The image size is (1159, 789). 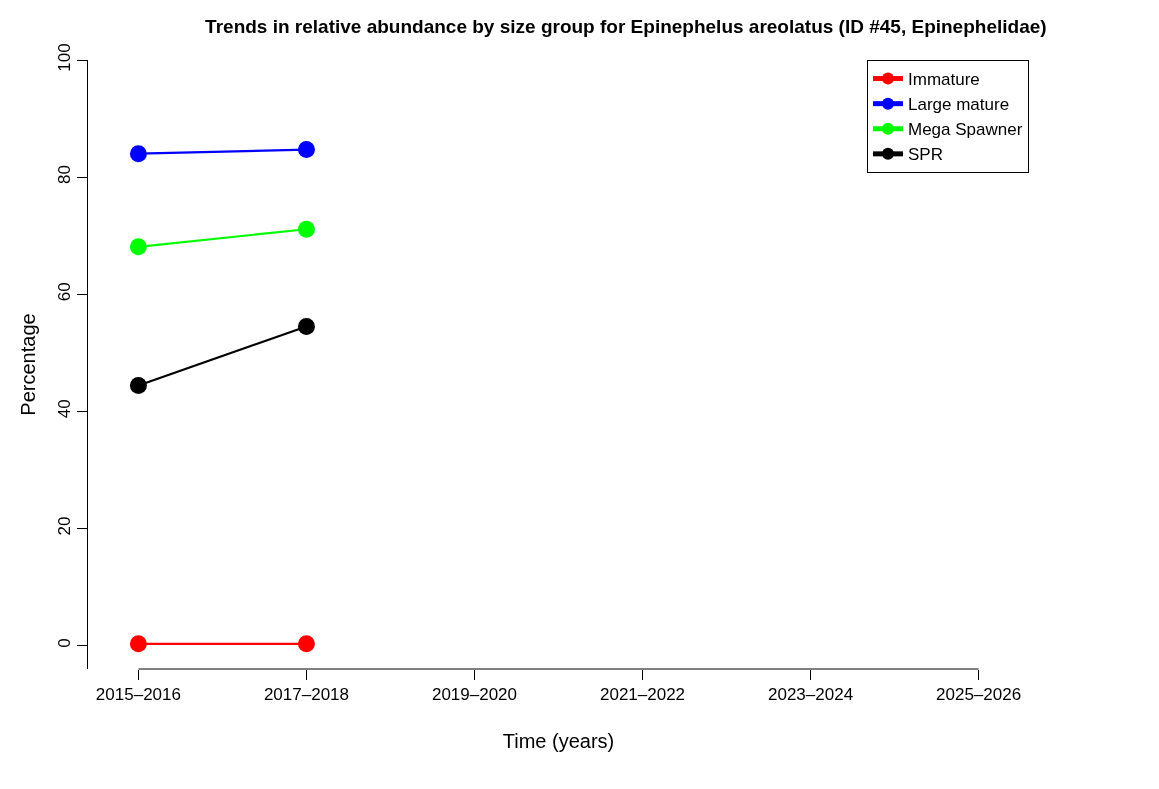 I want to click on legend-label: Immature, so click(x=944, y=80).